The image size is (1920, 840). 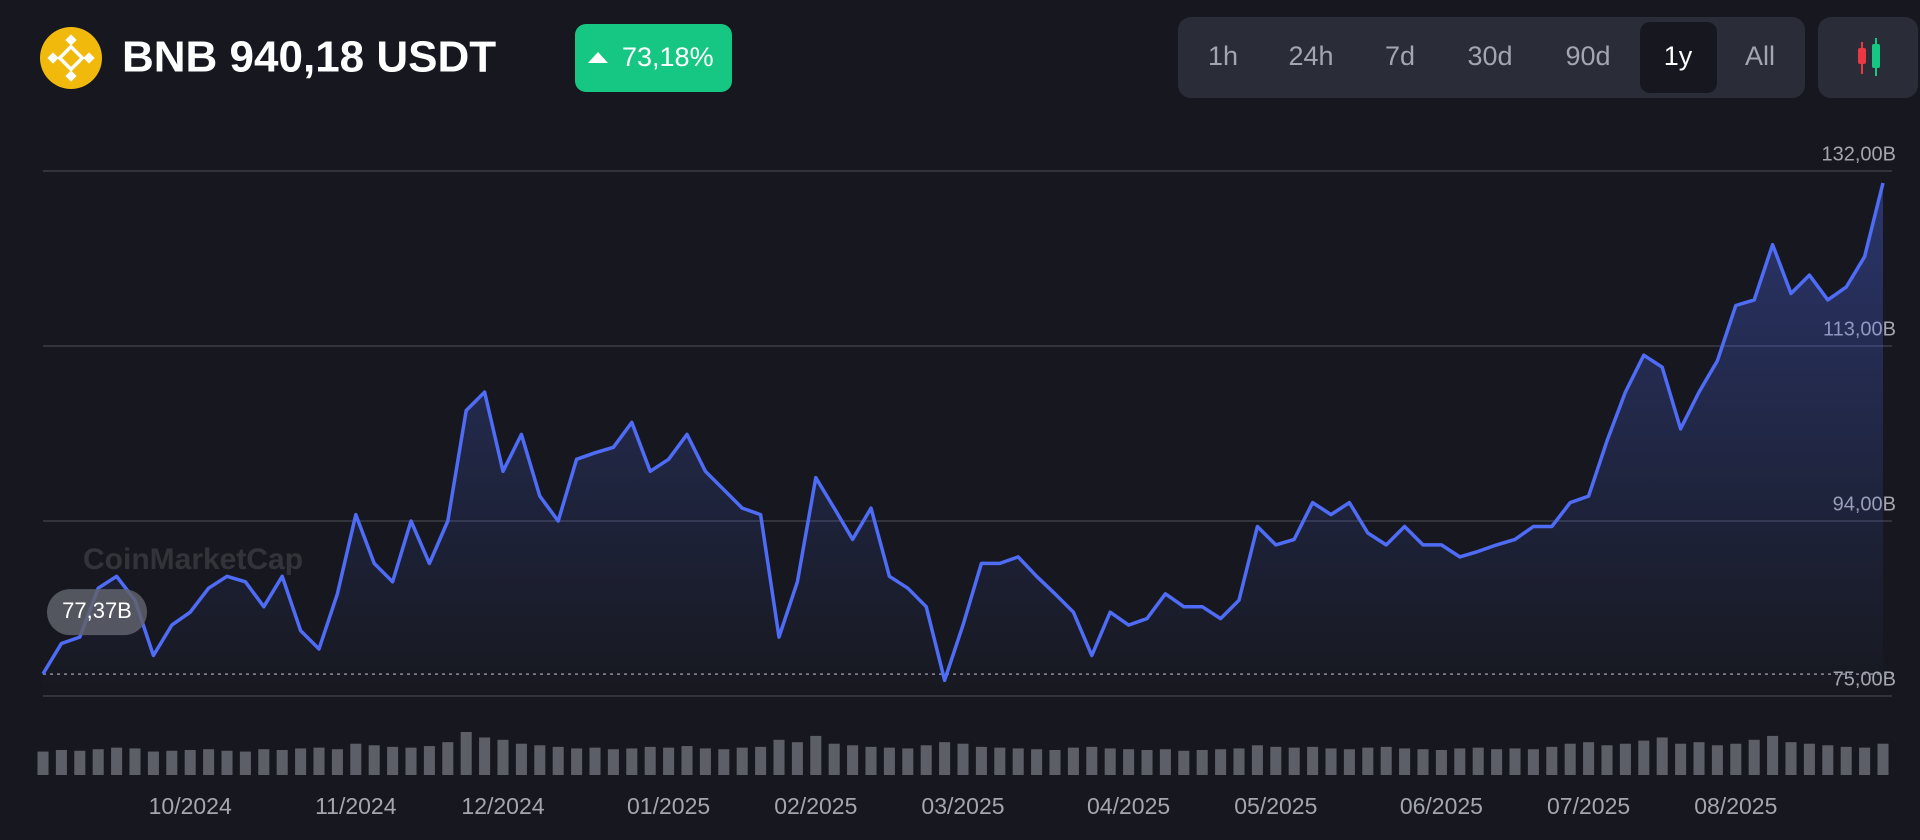 I want to click on y-tick-label: 132,00B, so click(x=1858, y=154).